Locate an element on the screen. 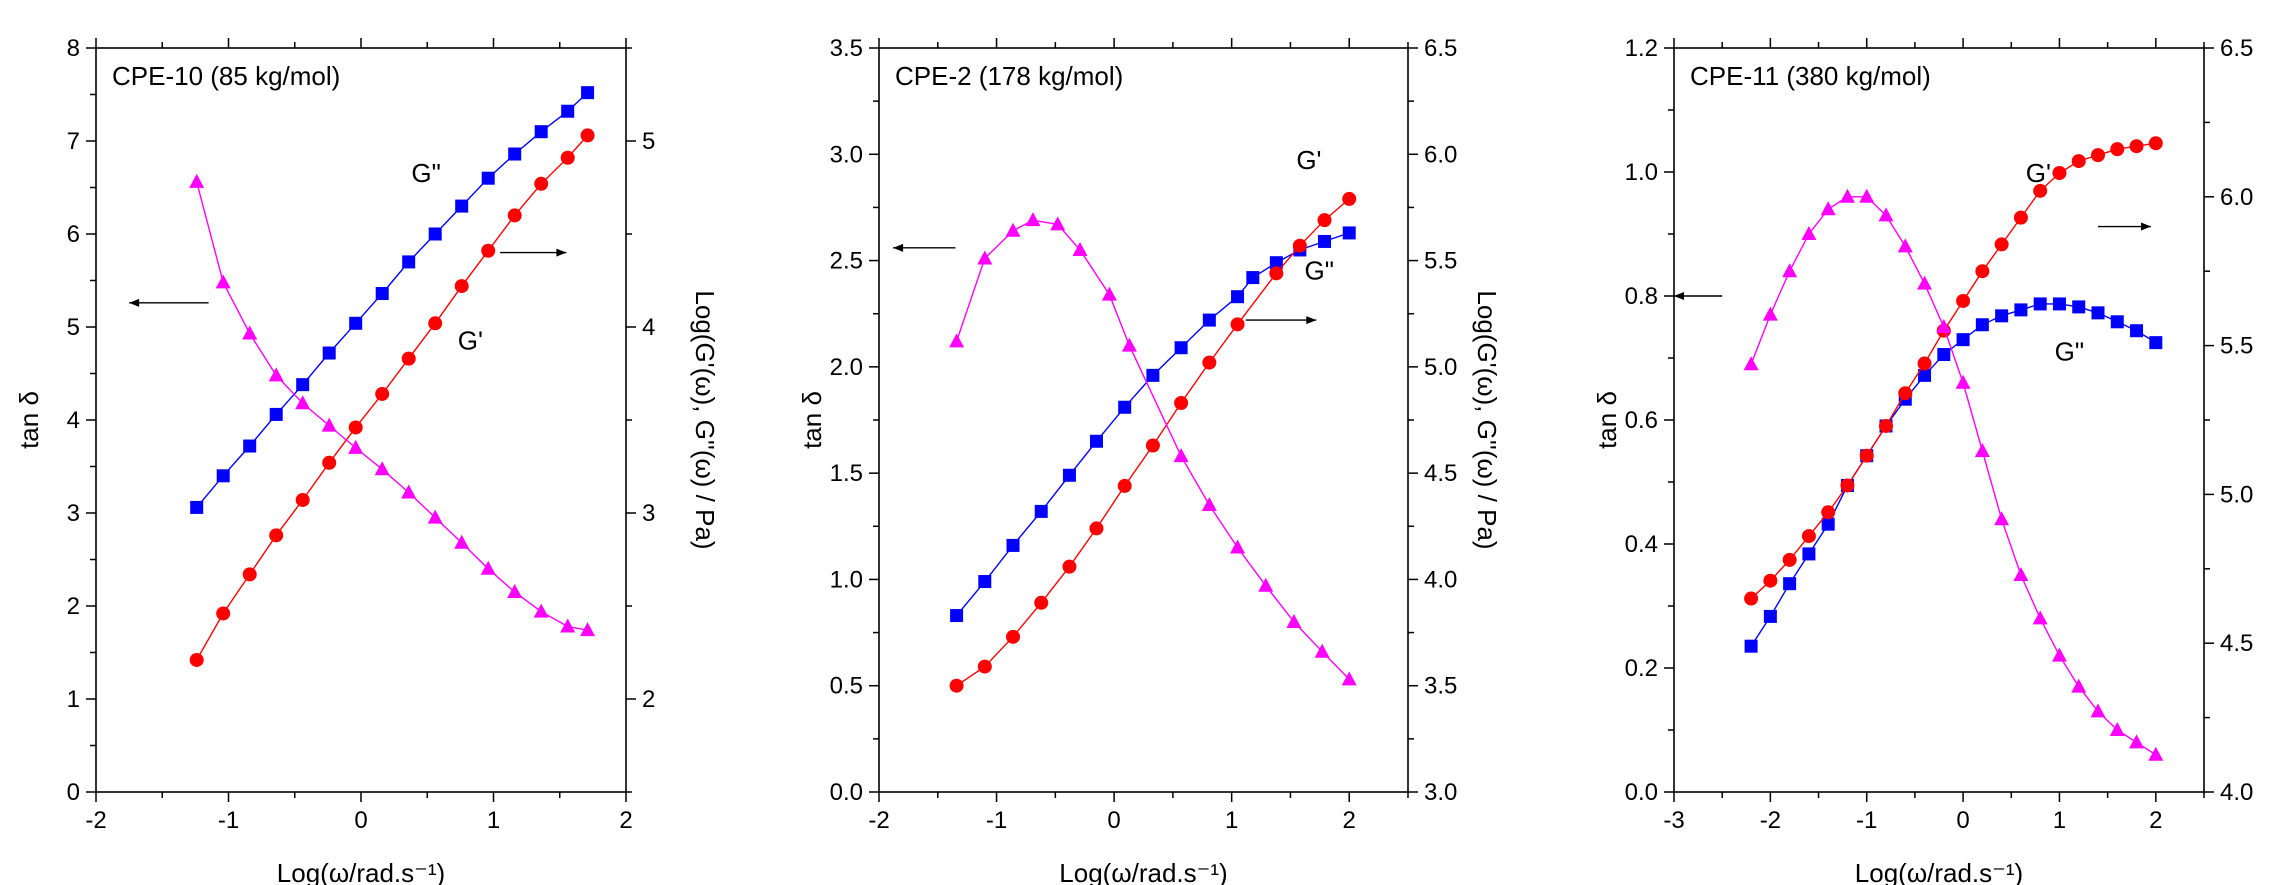 The width and height of the screenshot is (2269, 885). y-left-tick-label: 0.4 is located at coordinates (1641, 544).